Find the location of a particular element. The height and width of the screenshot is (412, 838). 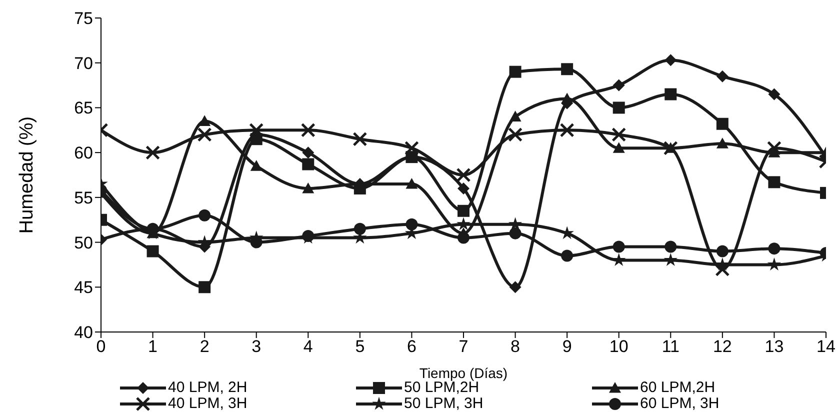

y-tick-label: 75 is located at coordinates (83, 18).